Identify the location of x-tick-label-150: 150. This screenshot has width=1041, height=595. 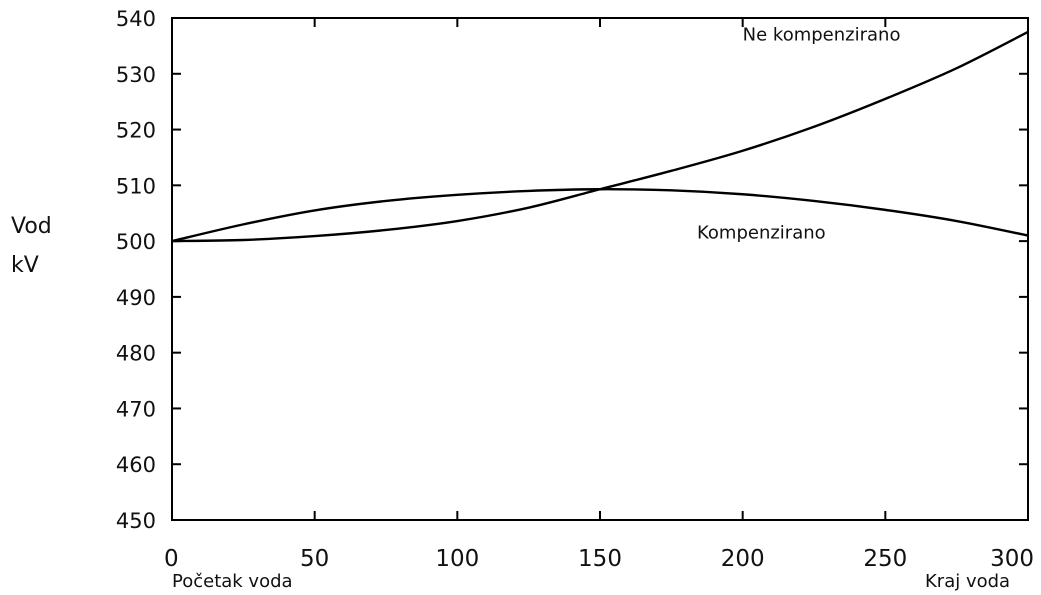
(600, 559).